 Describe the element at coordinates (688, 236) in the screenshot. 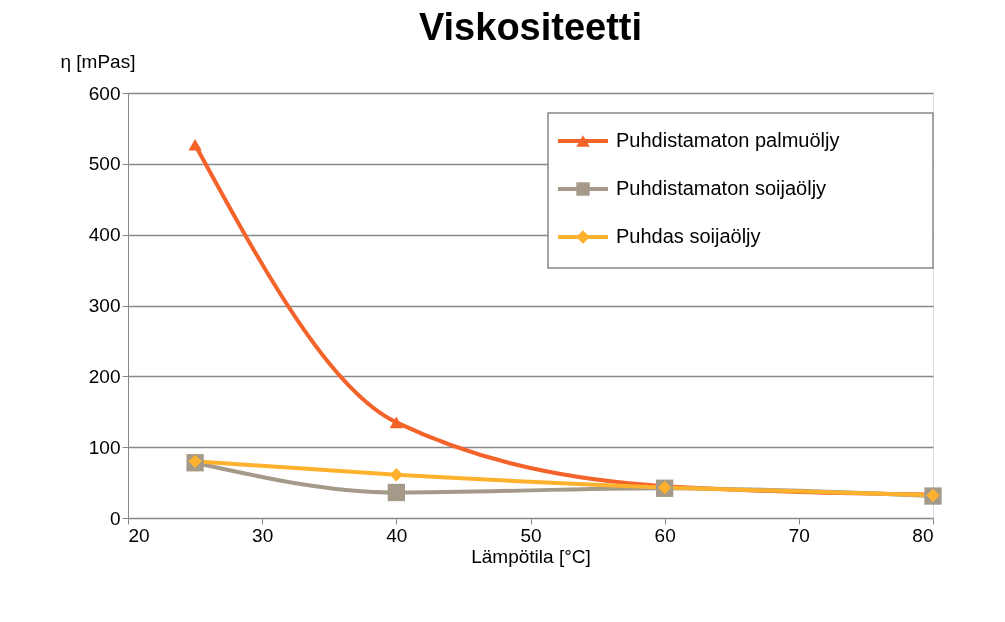

I see `legend-label: Puhdas soijaöljy` at that location.